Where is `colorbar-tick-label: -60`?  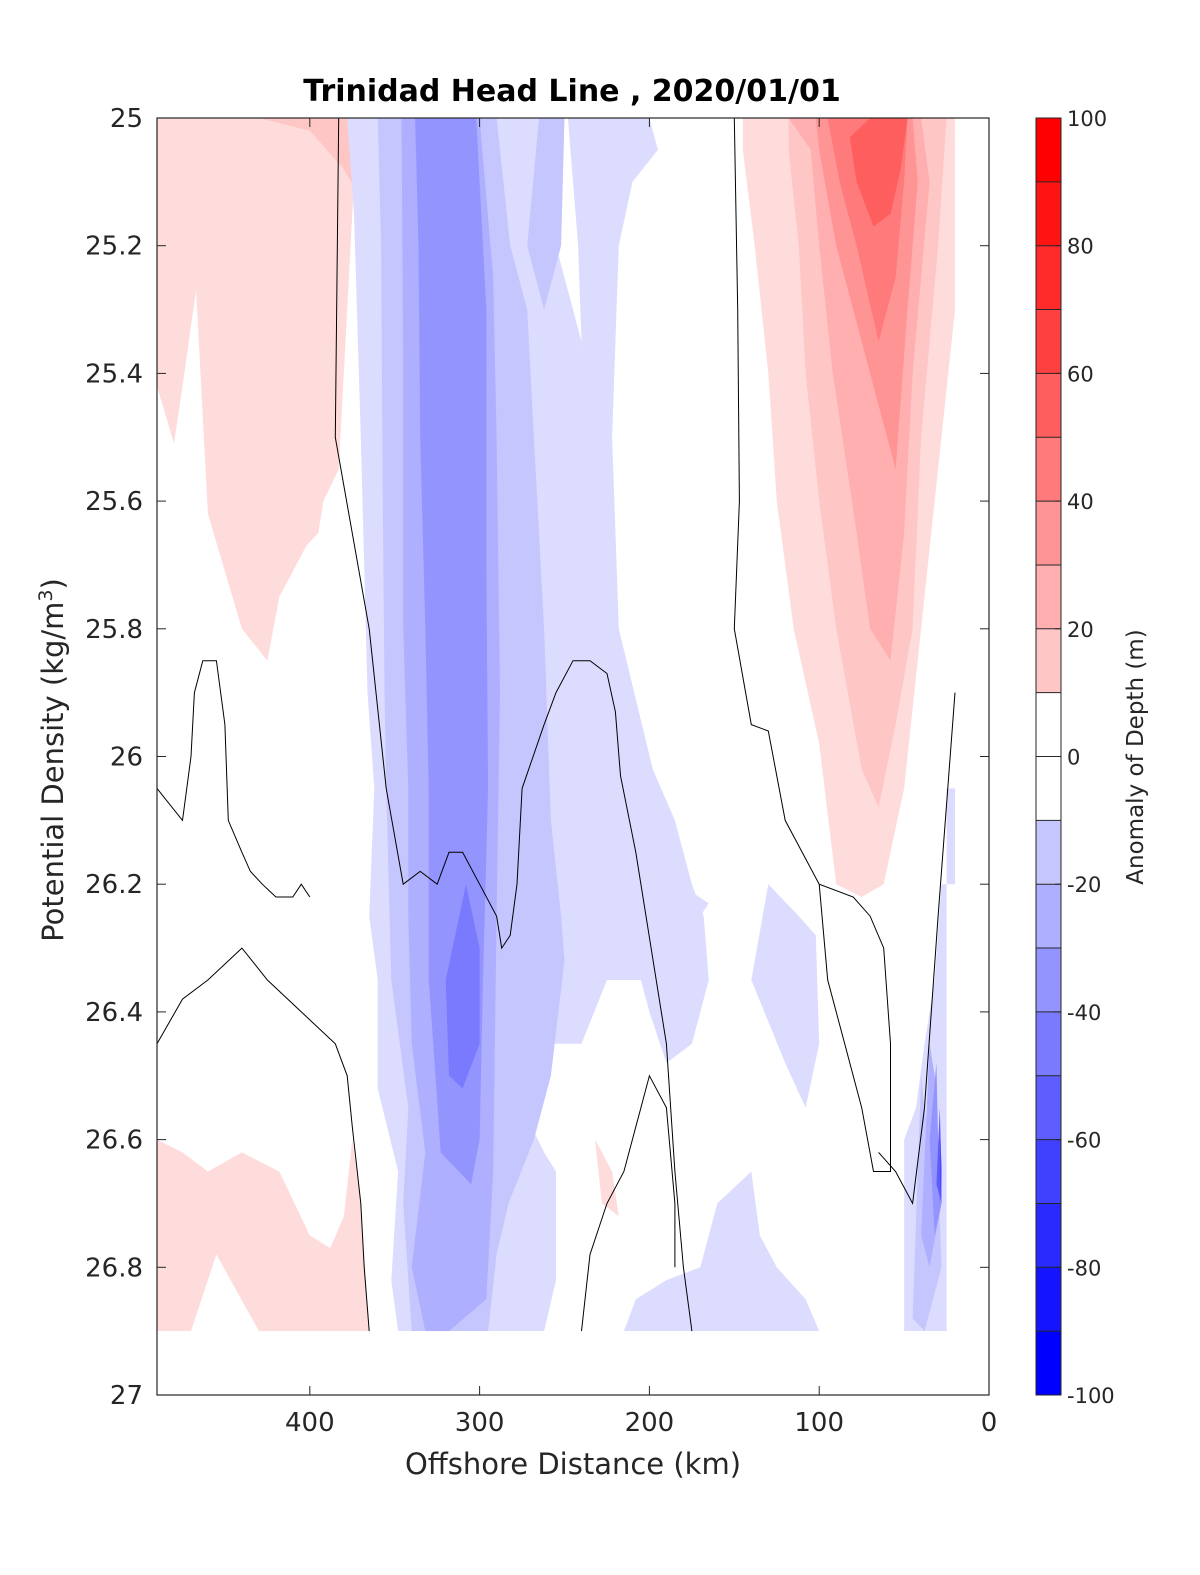 colorbar-tick-label: -60 is located at coordinates (1084, 1141).